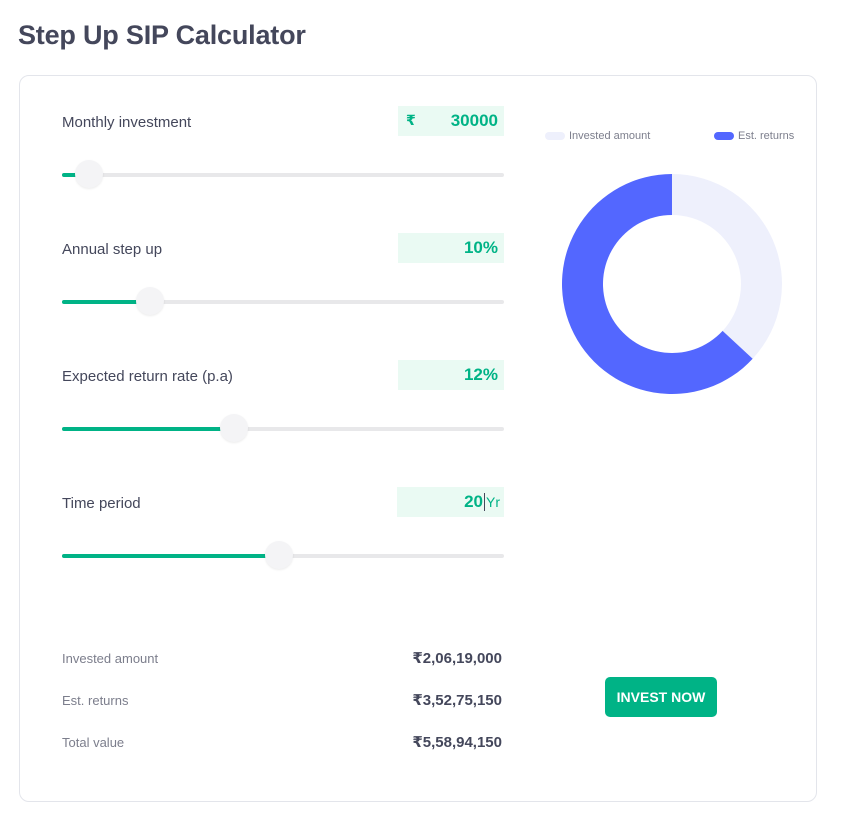 The image size is (842, 831). I want to click on time-period-slider-fill, so click(170, 556).